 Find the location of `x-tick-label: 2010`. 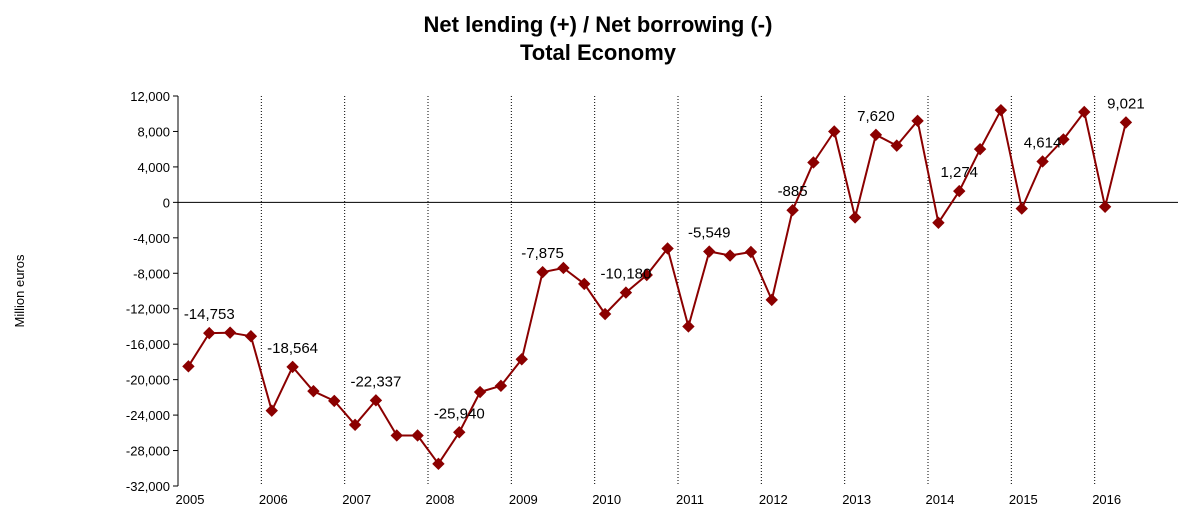

x-tick-label: 2010 is located at coordinates (606, 499).